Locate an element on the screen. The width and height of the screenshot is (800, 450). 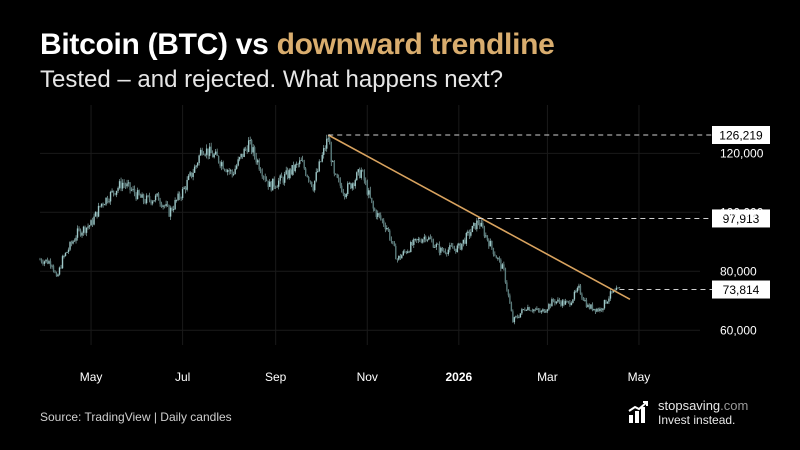
brand-logo: stopsaving.com Invest instead. is located at coordinates (703, 415).